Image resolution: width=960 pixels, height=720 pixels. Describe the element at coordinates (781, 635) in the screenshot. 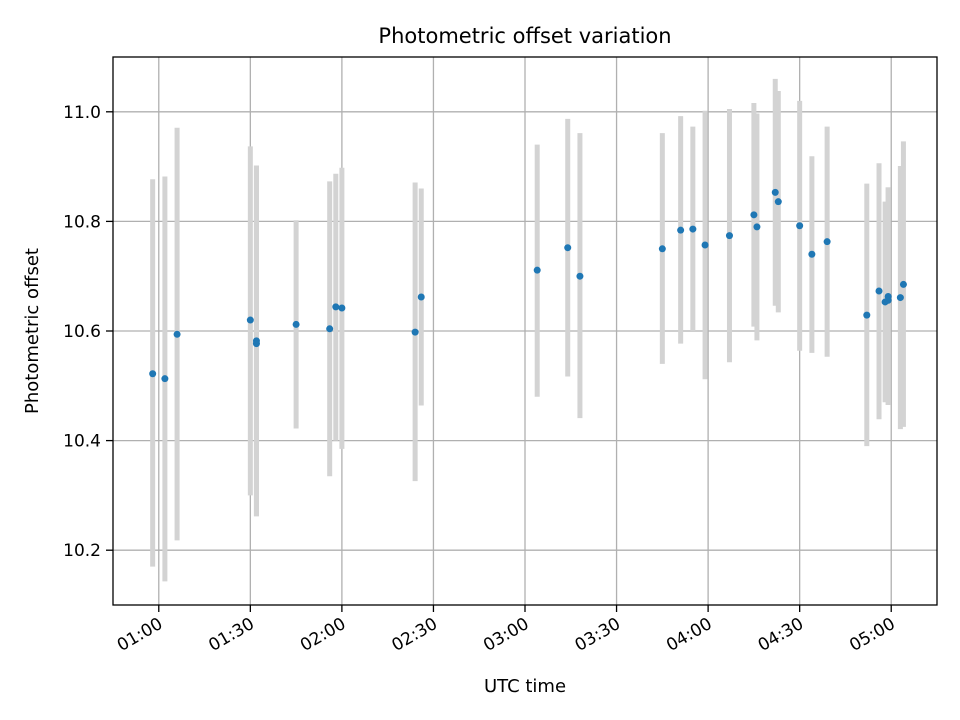

I see `x-tick-label: 04:30` at that location.